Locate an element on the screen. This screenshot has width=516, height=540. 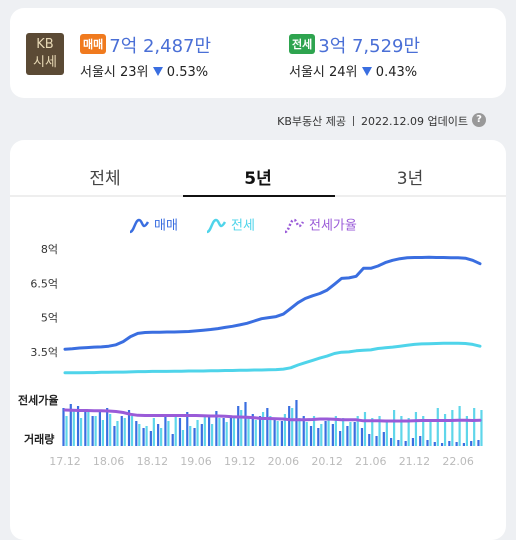
x-tick-label: 21.06 is located at coordinates (371, 461).